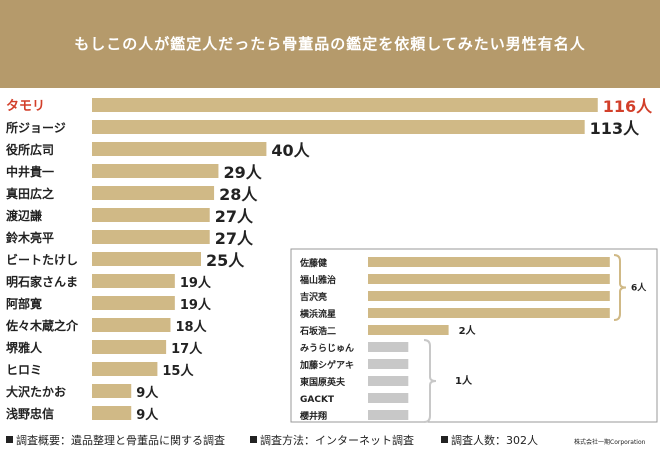 This screenshot has height=450, width=660. I want to click on group-label: 1人, so click(464, 380).